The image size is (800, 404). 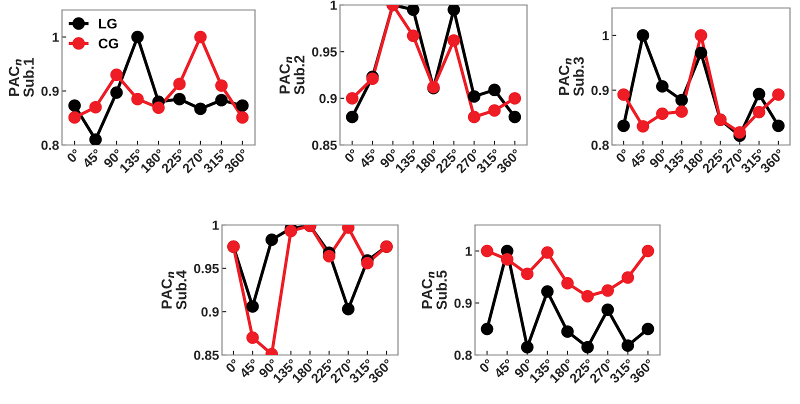 What do you see at coordinates (108, 23) in the screenshot?
I see `legend-label: LG` at bounding box center [108, 23].